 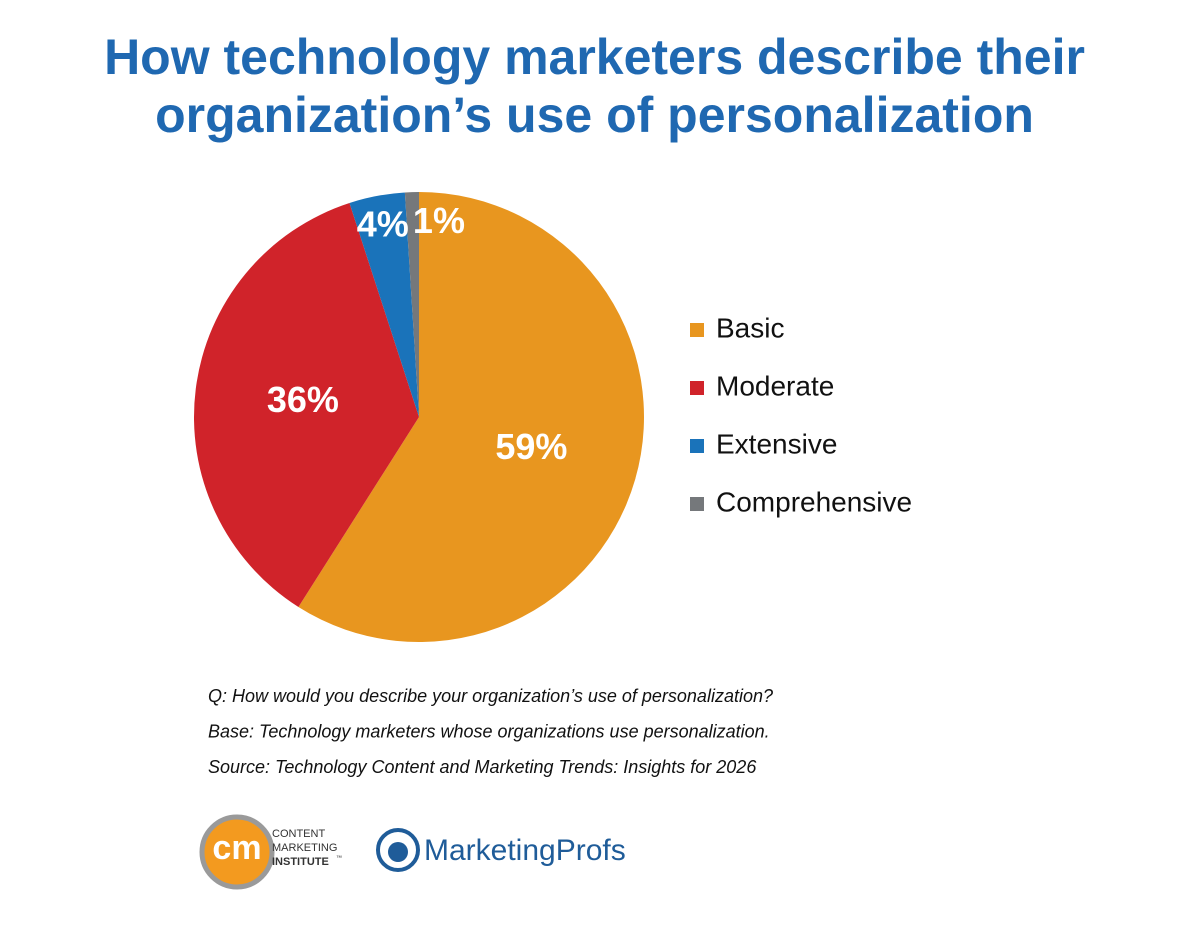 What do you see at coordinates (383, 223) in the screenshot?
I see `data-label: 4%` at bounding box center [383, 223].